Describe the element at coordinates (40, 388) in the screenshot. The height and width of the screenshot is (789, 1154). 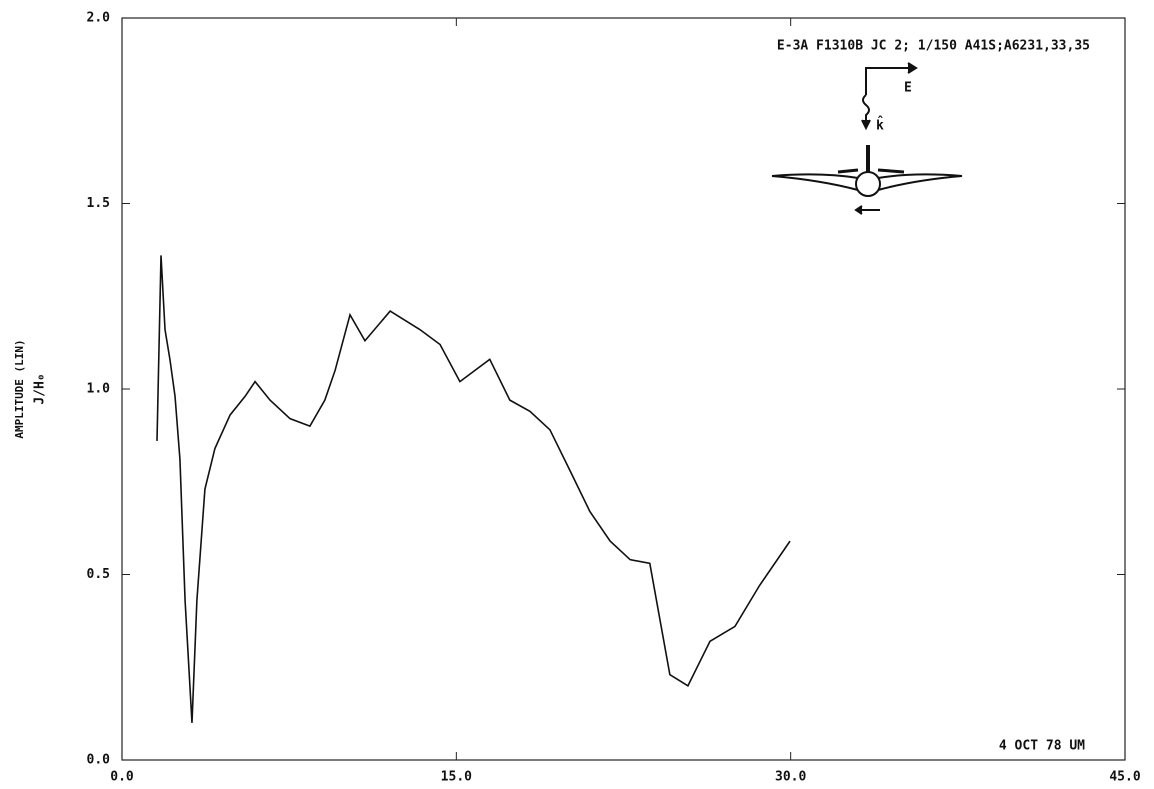
I see `y-axis-label: J/H₀` at that location.